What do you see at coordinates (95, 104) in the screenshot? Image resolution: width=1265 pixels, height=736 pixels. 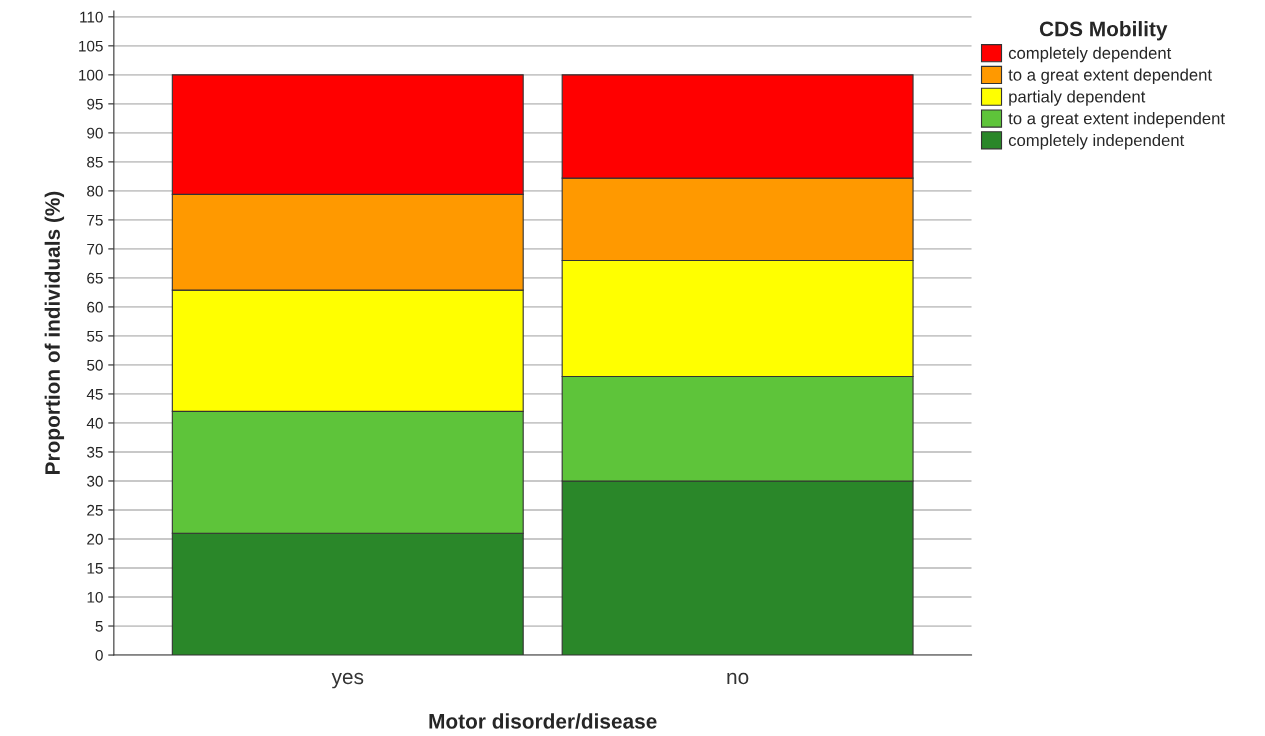 I see `y-tick-label: 95` at bounding box center [95, 104].